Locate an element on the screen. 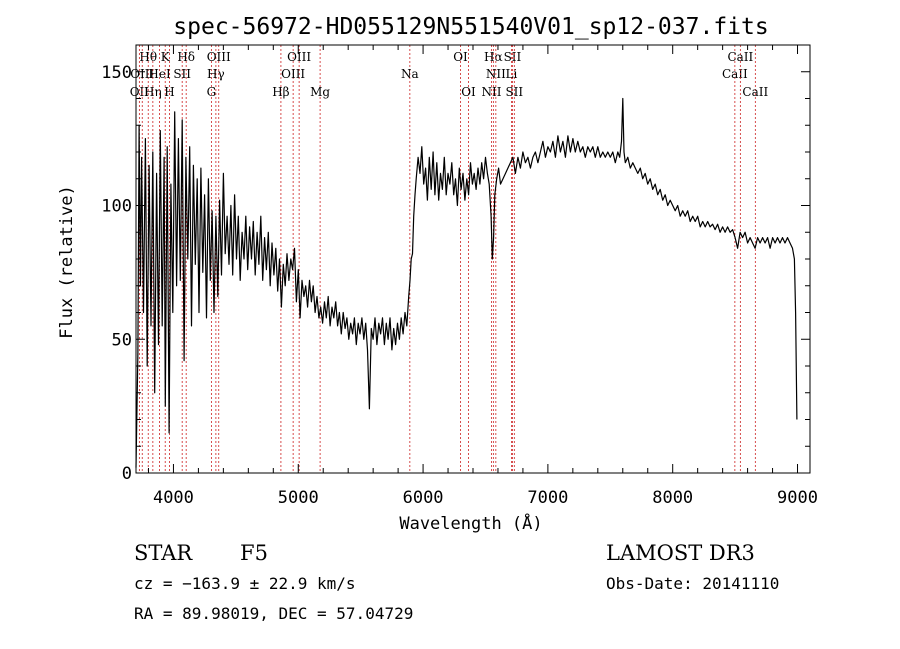 This screenshot has height=649, width=900. obs-date-text: Obs-Date: 20141110 is located at coordinates (692, 583).